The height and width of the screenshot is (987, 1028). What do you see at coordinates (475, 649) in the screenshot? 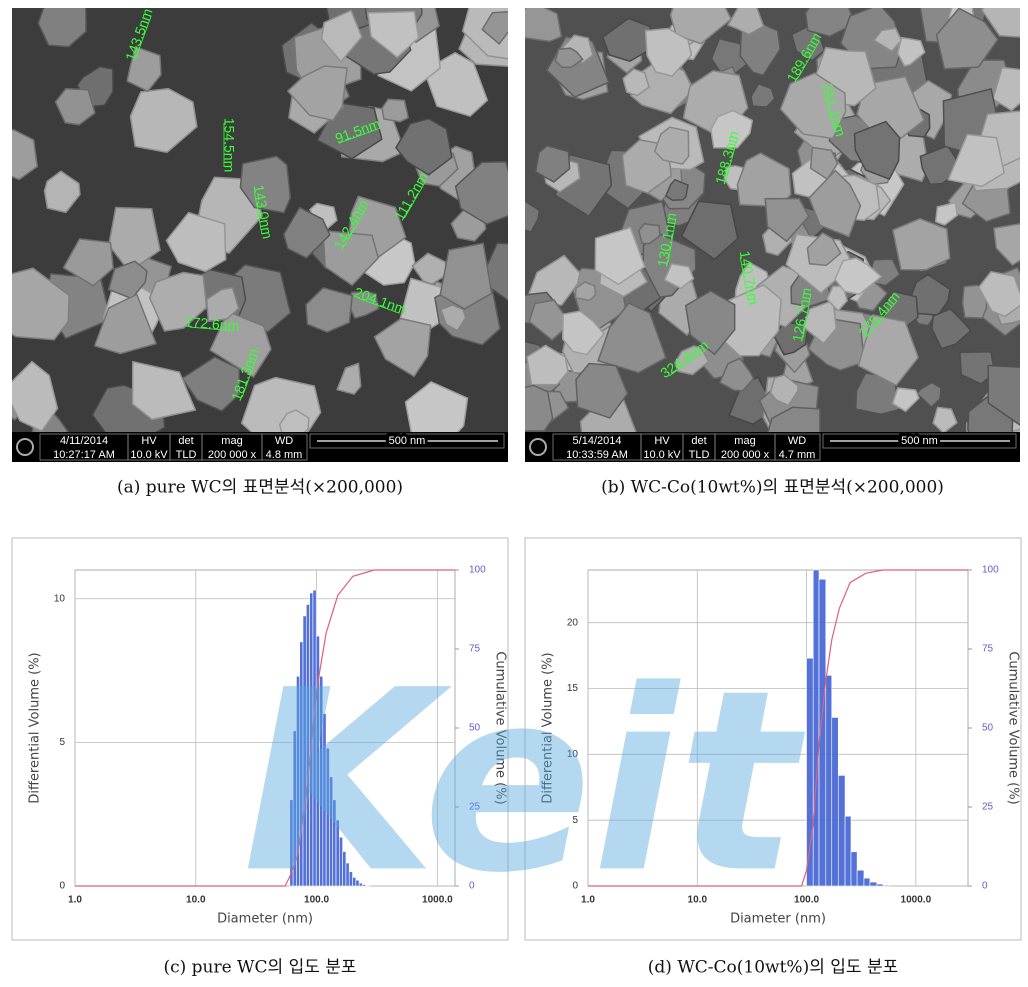
I see `y2-tick-label: 75` at bounding box center [475, 649].